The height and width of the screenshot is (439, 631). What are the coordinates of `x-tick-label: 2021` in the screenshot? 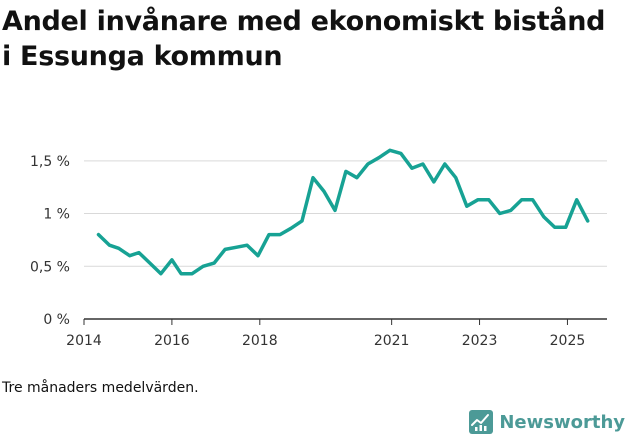 It's located at (392, 341).